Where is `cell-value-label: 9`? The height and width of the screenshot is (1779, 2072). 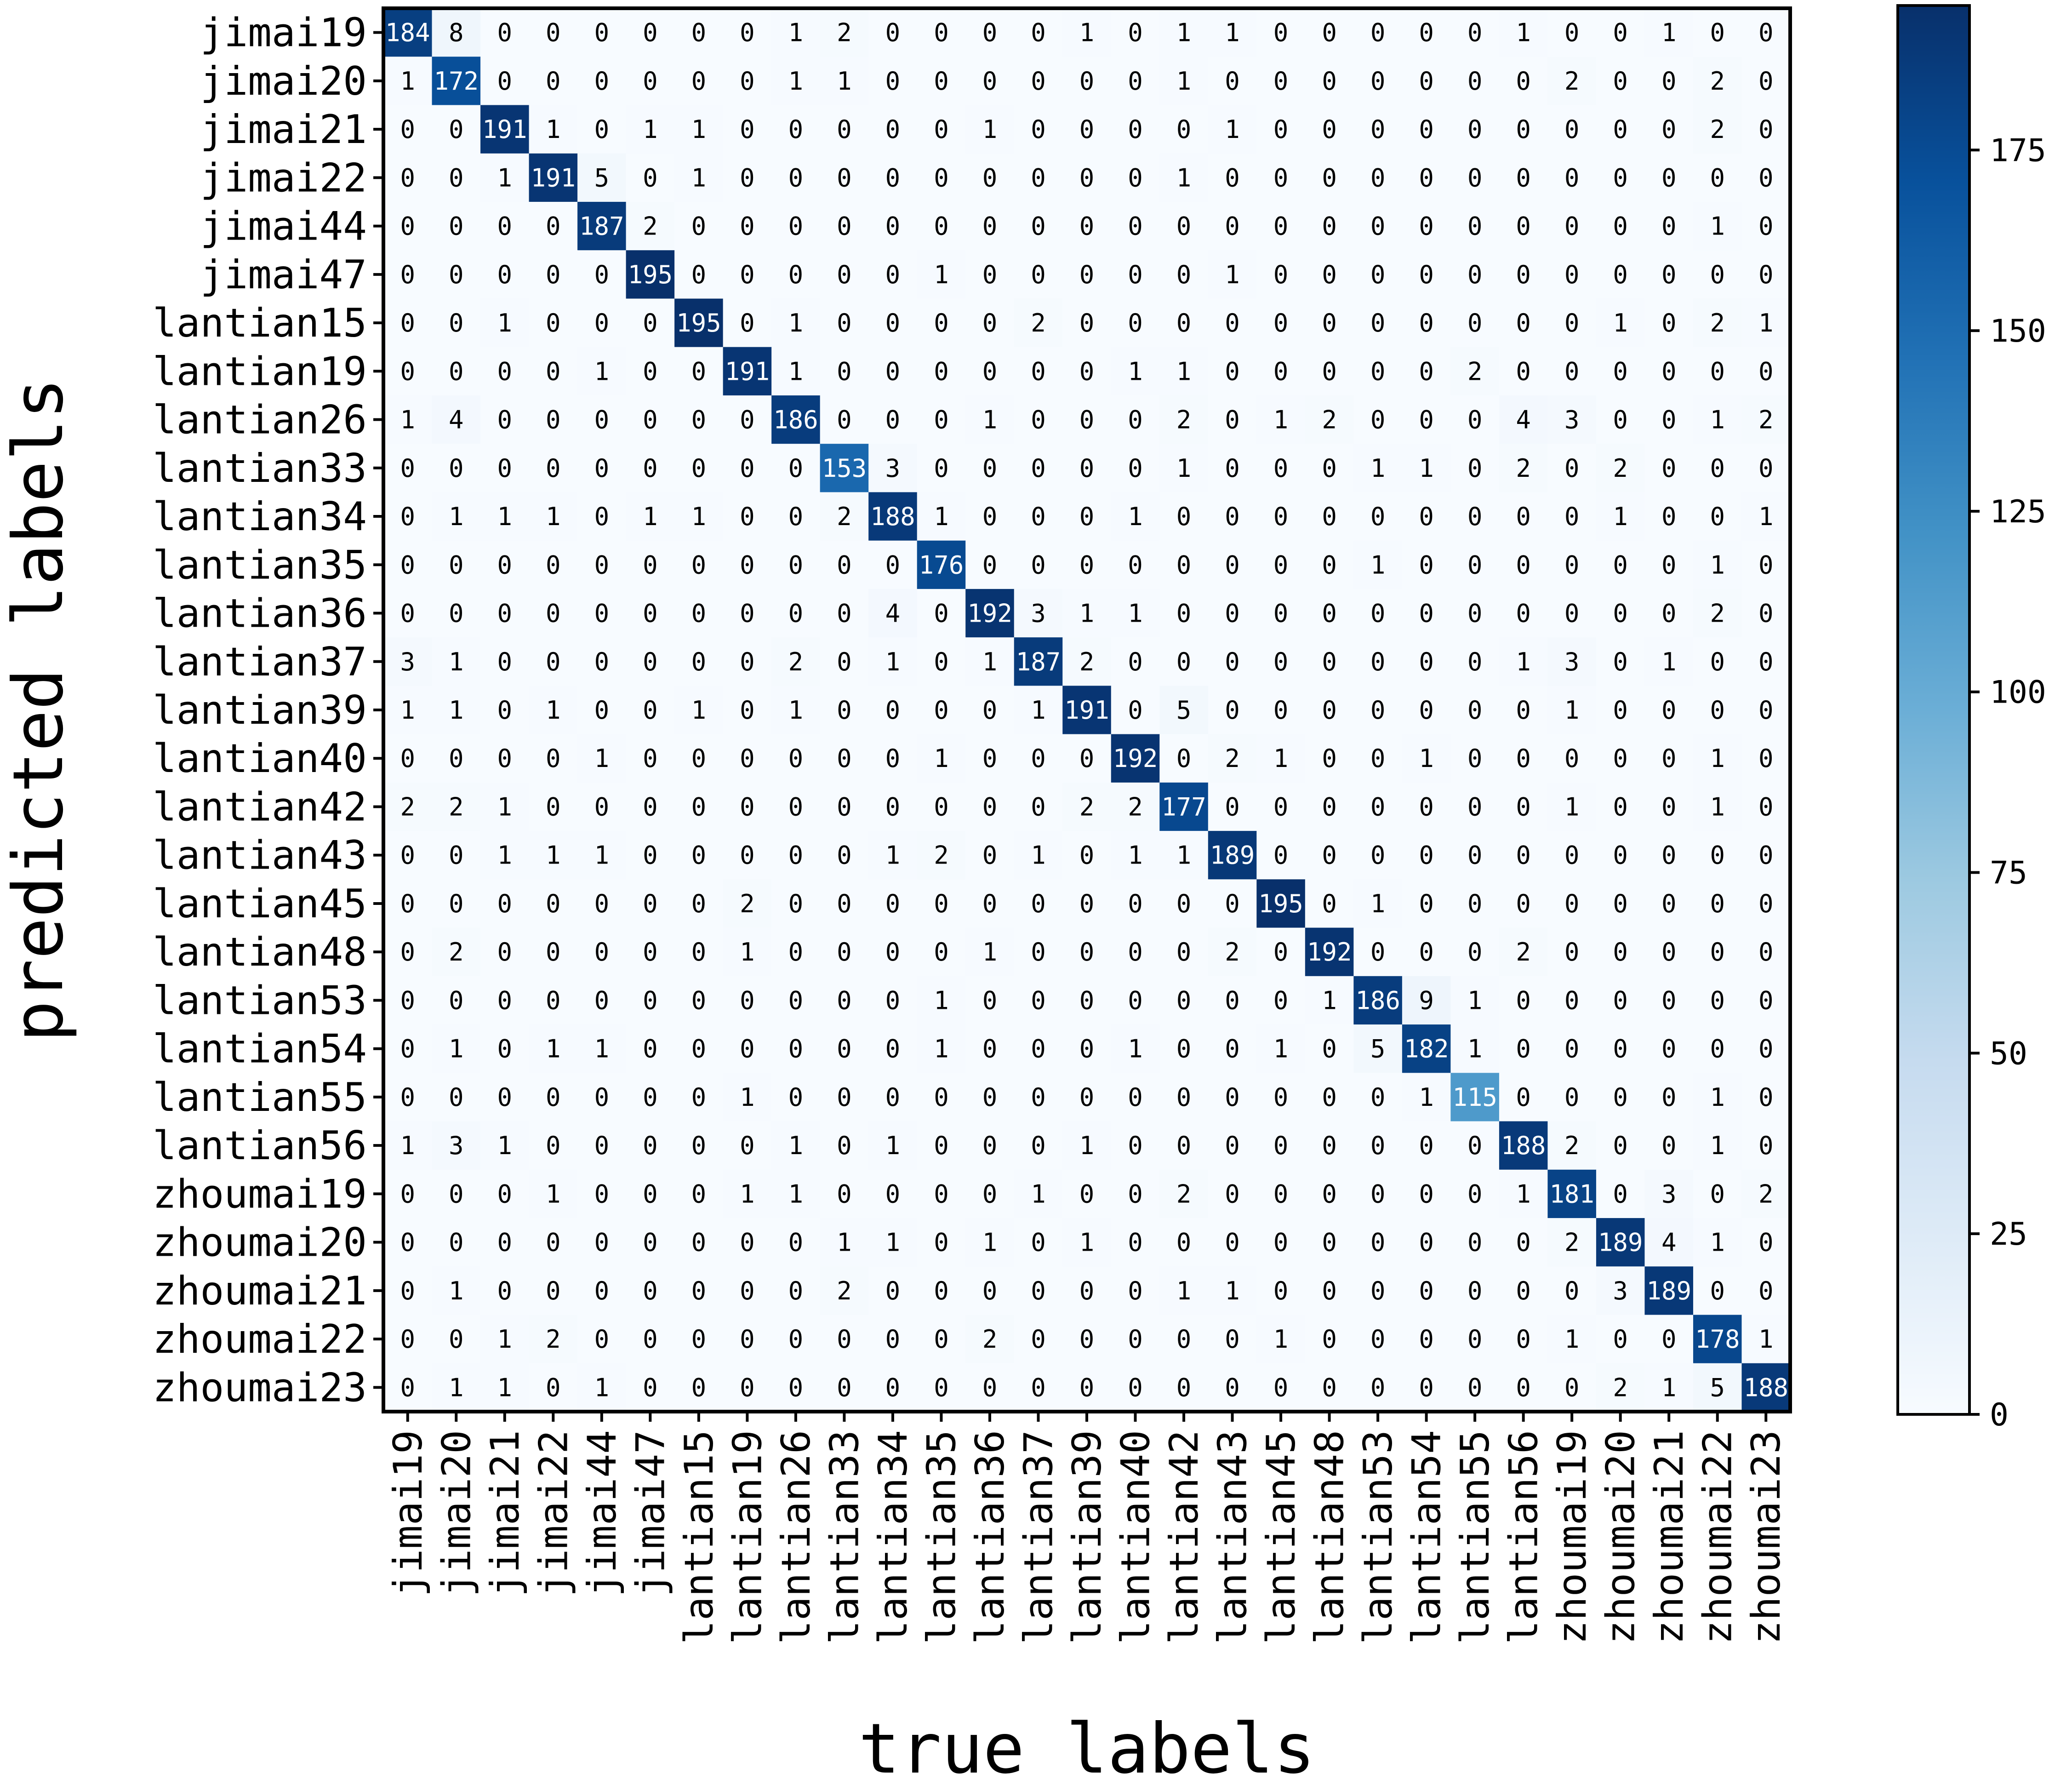 cell-value-label: 9 is located at coordinates (1427, 1000).